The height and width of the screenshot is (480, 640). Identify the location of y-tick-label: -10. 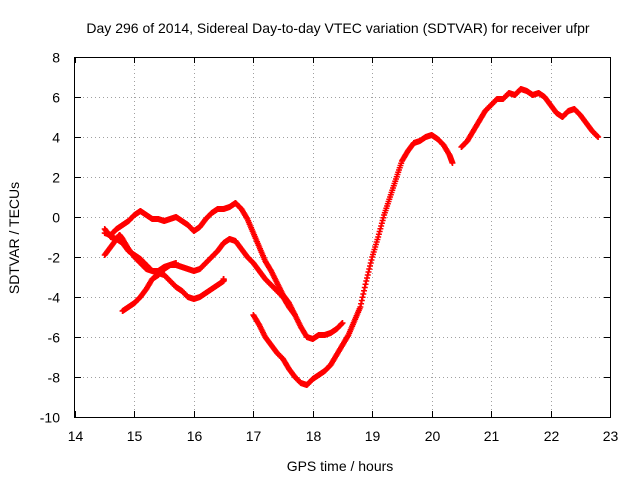
(50, 418).